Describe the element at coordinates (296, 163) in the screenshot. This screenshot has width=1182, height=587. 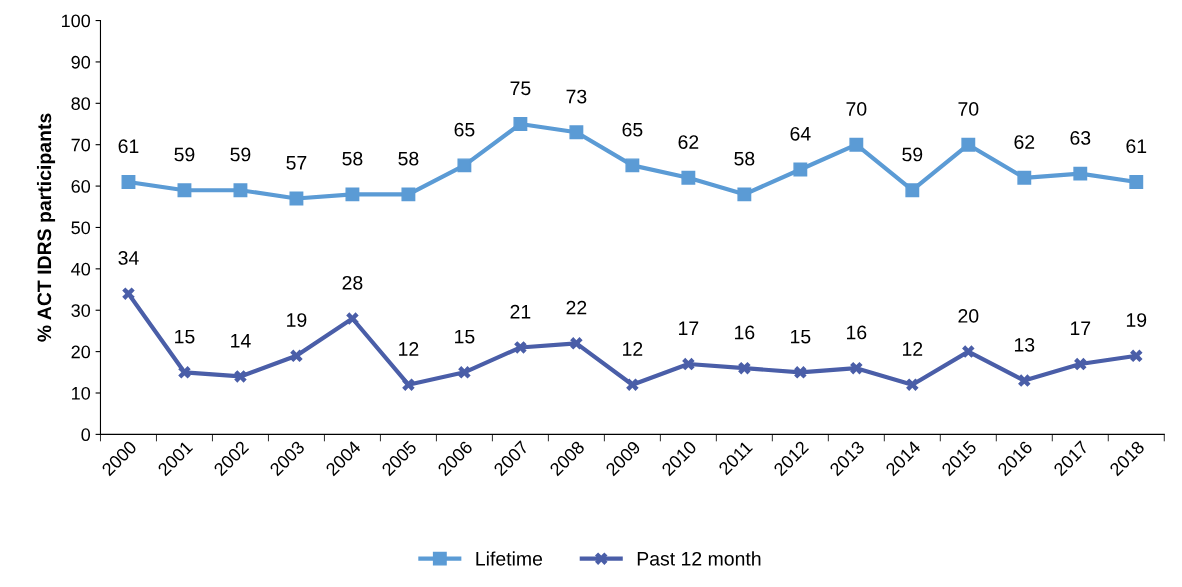
I see `data-label: 57` at that location.